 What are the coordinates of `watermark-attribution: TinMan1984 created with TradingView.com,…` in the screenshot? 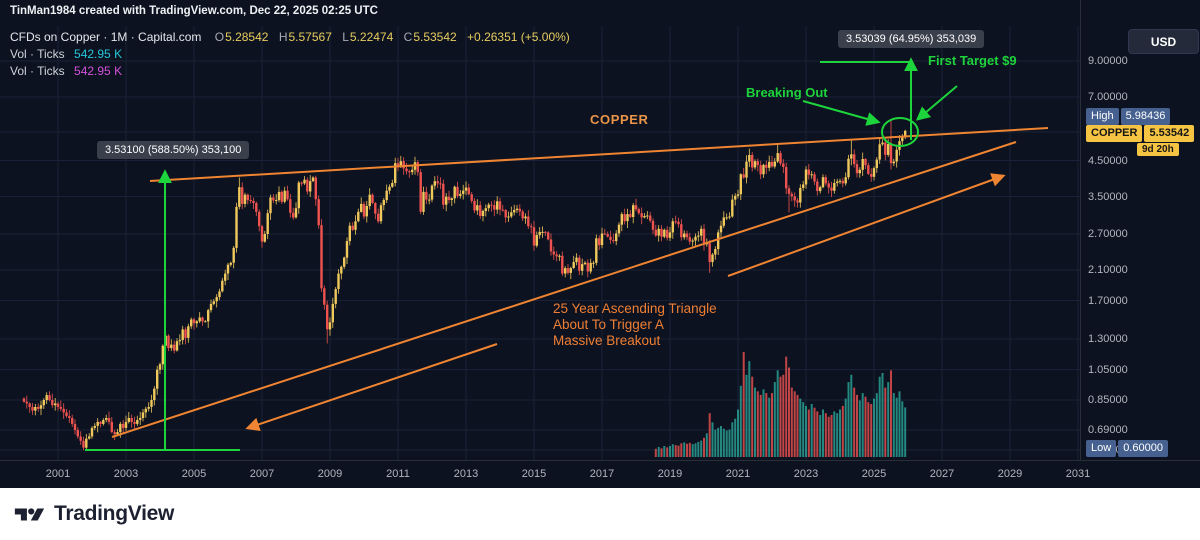 It's located at (194, 11).